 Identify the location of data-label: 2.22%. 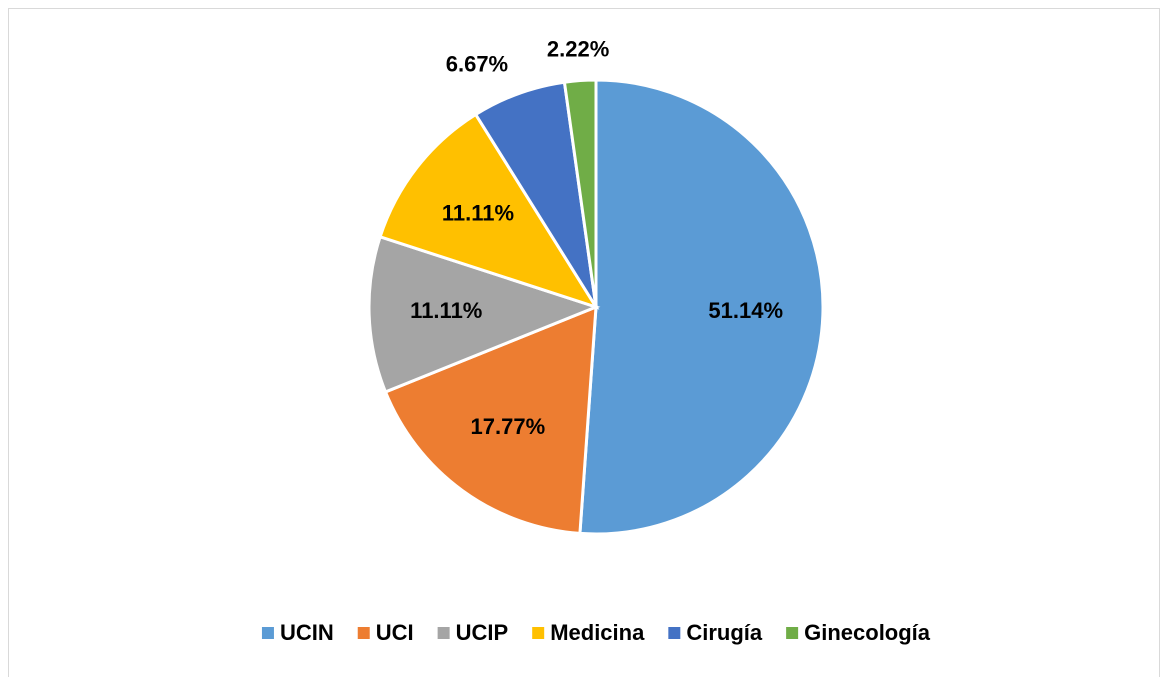
(578, 48).